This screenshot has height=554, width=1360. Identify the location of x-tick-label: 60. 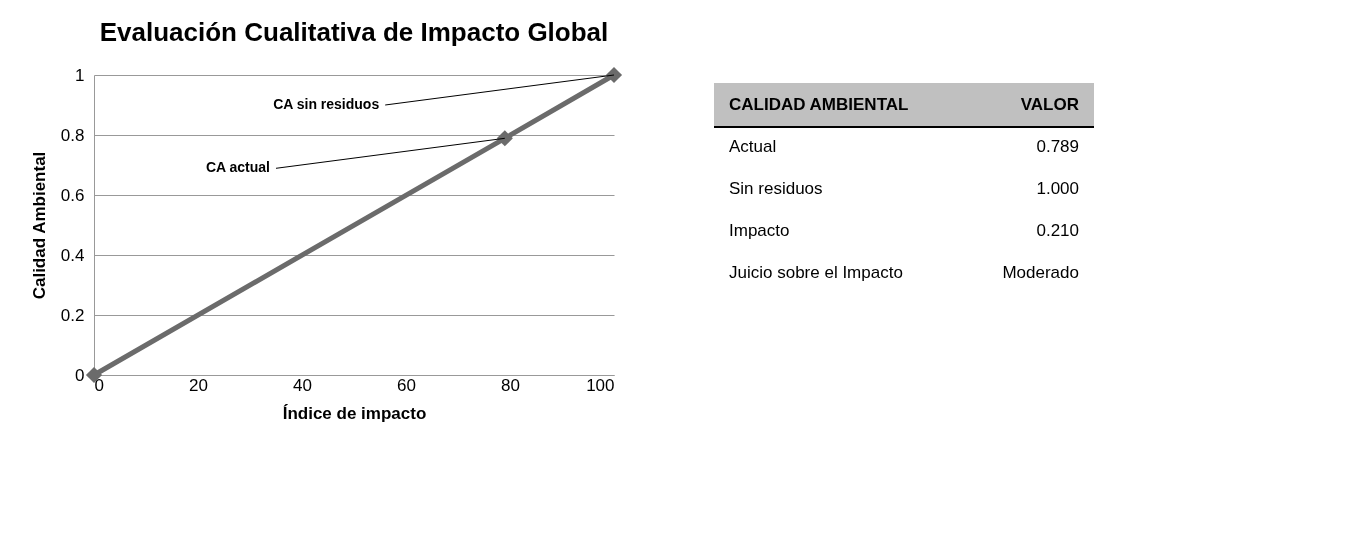
(406, 385).